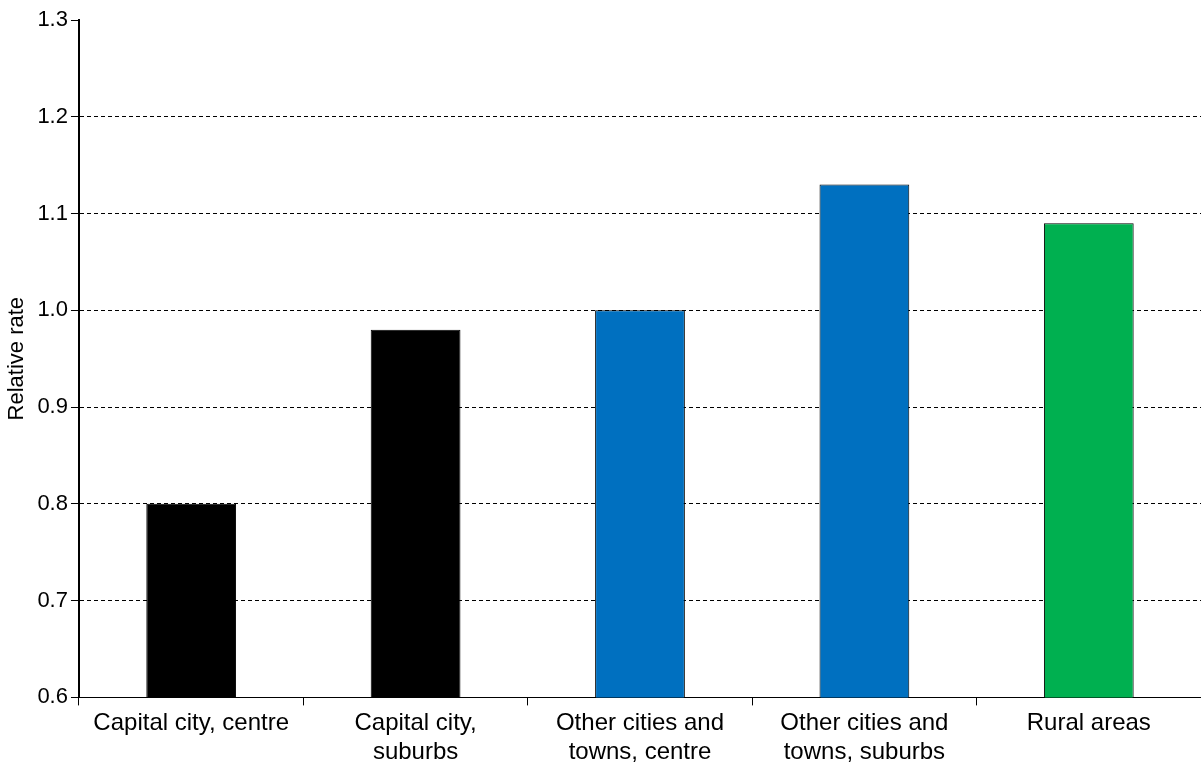 The height and width of the screenshot is (771, 1201). What do you see at coordinates (52, 406) in the screenshot?
I see `y-tick-label: 0.9` at bounding box center [52, 406].